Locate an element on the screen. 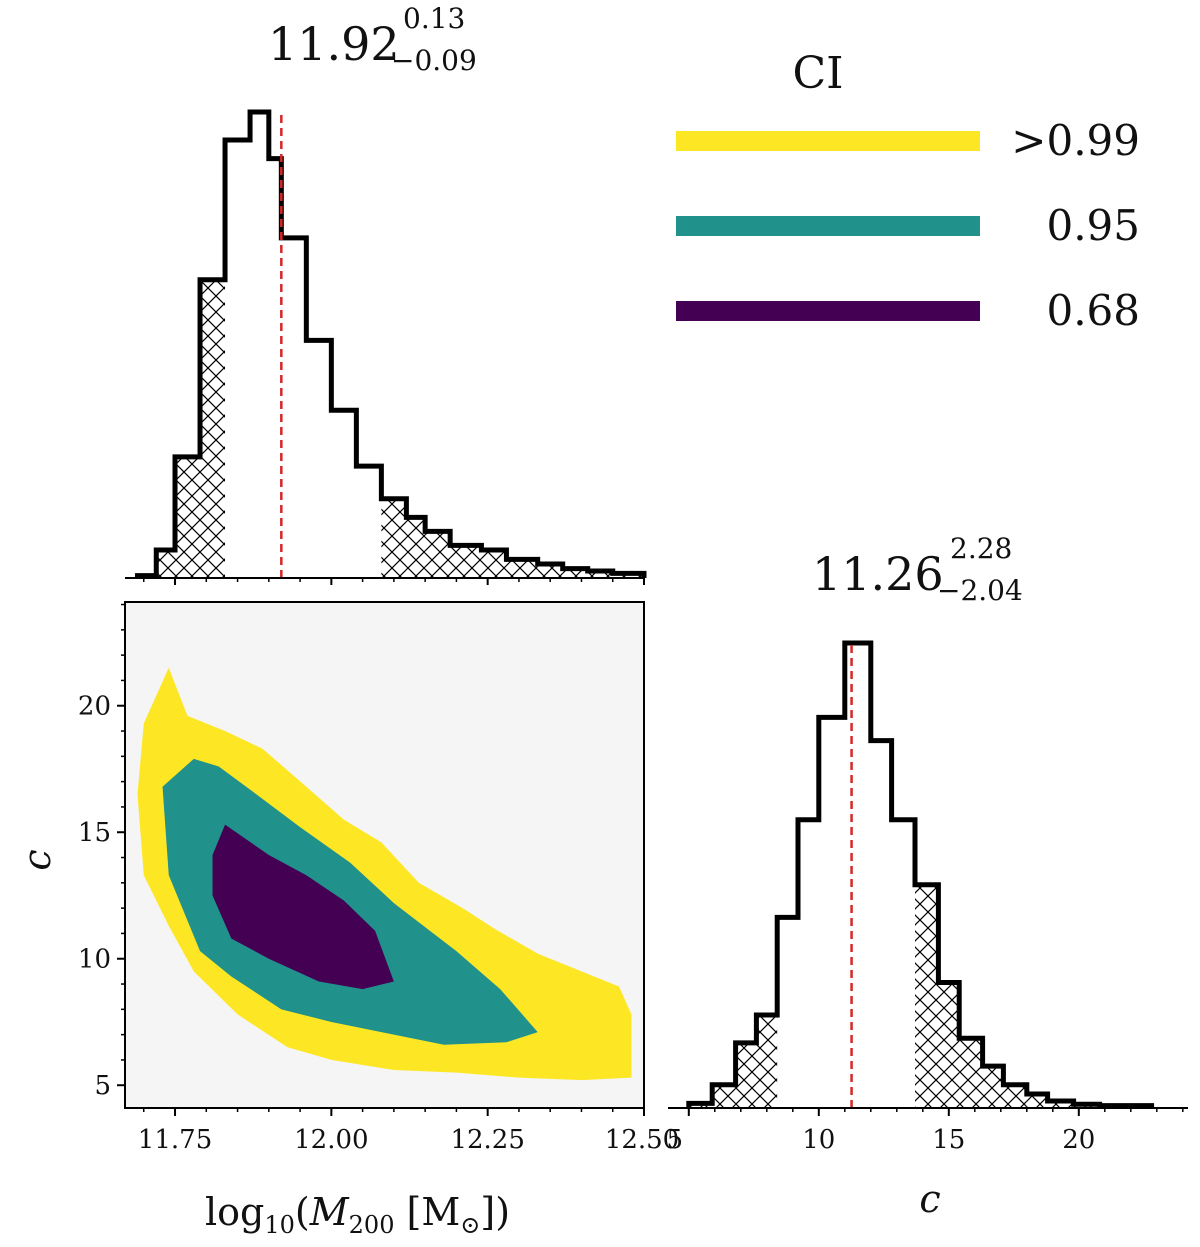 The height and width of the screenshot is (1247, 1200). mass-summary-lower: −0.09 is located at coordinates (434, 60).